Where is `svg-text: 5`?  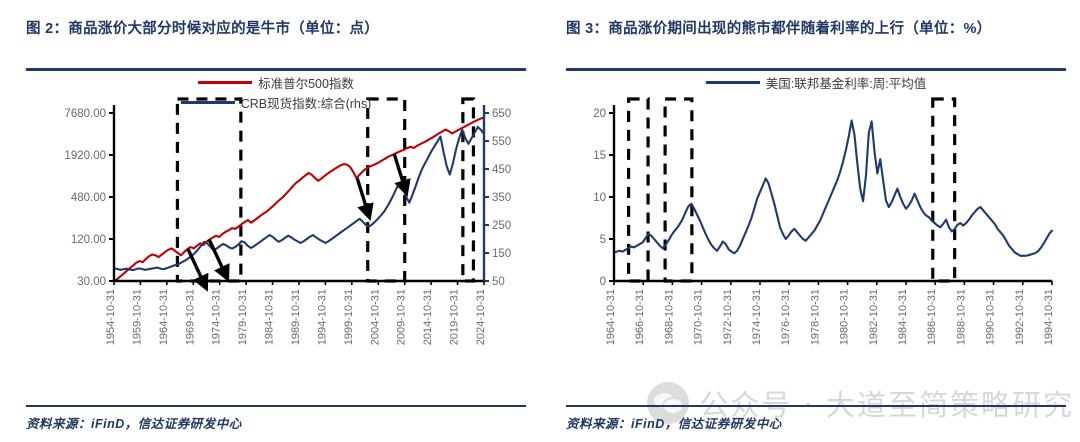
svg-text: 5 is located at coordinates (603, 240).